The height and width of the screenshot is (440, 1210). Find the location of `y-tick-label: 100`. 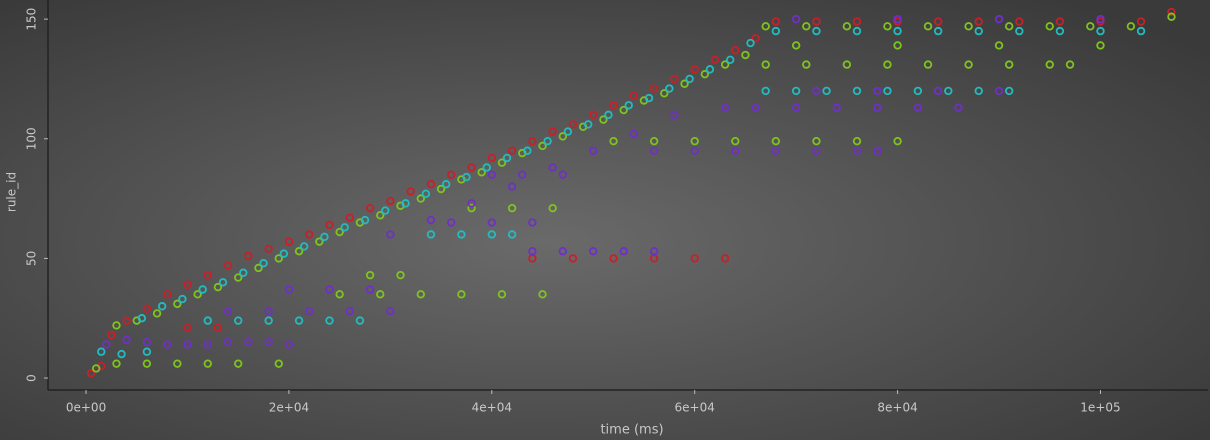

y-tick-label: 100 is located at coordinates (32, 138).